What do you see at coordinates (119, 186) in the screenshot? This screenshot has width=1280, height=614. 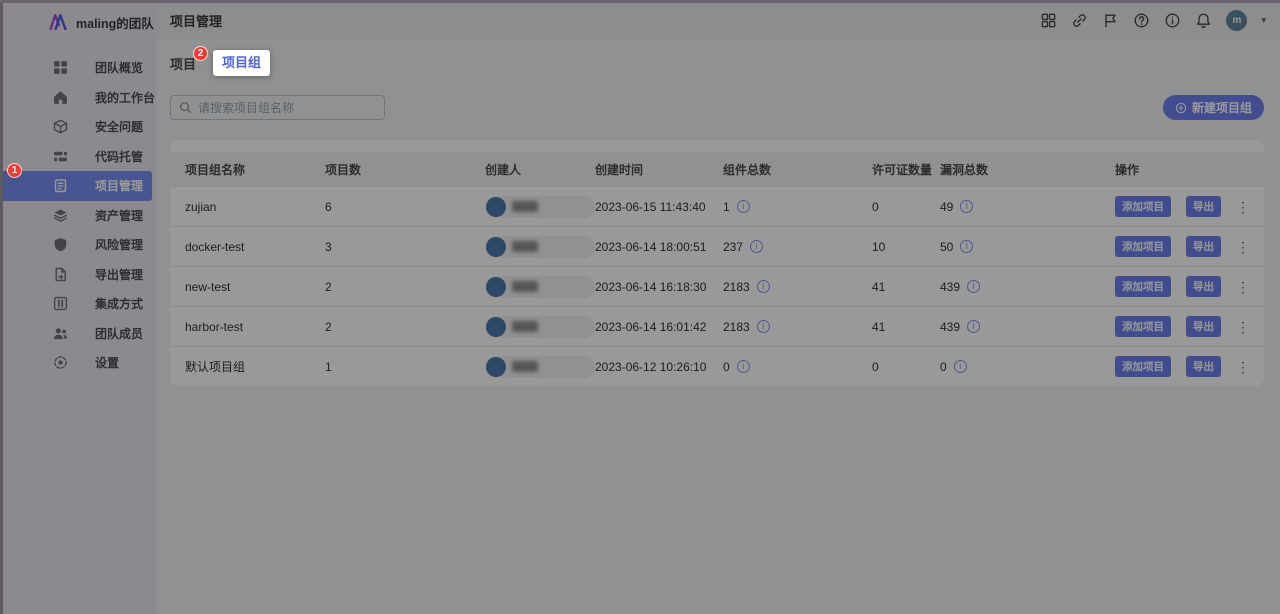 I see `sidebar-item-label: 项目管理` at bounding box center [119, 186].